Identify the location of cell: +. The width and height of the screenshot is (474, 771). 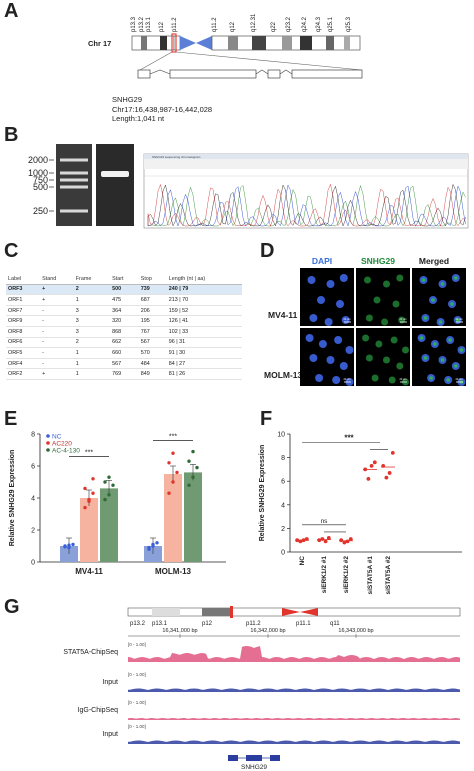
(57, 300).